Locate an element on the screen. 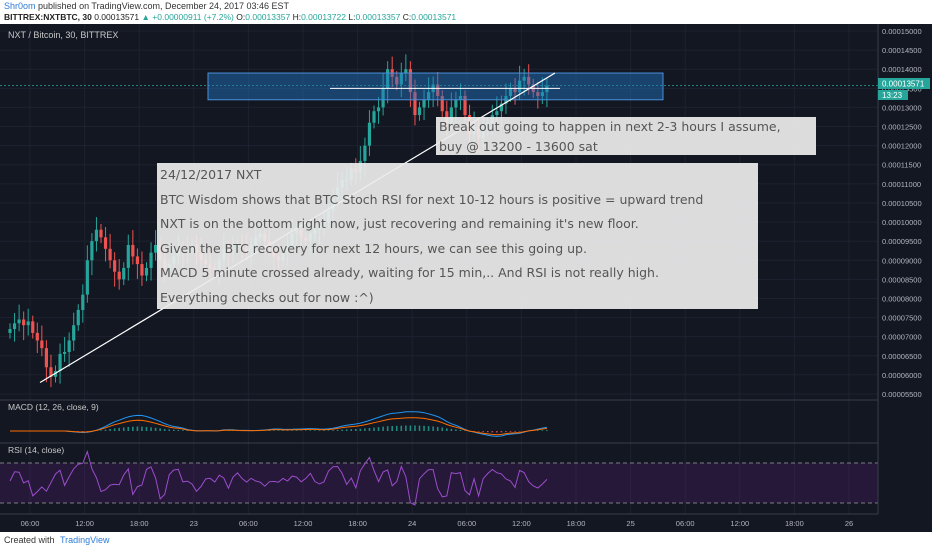 This screenshot has width=932, height=550. price-tick: 0.00008500 is located at coordinates (902, 279).